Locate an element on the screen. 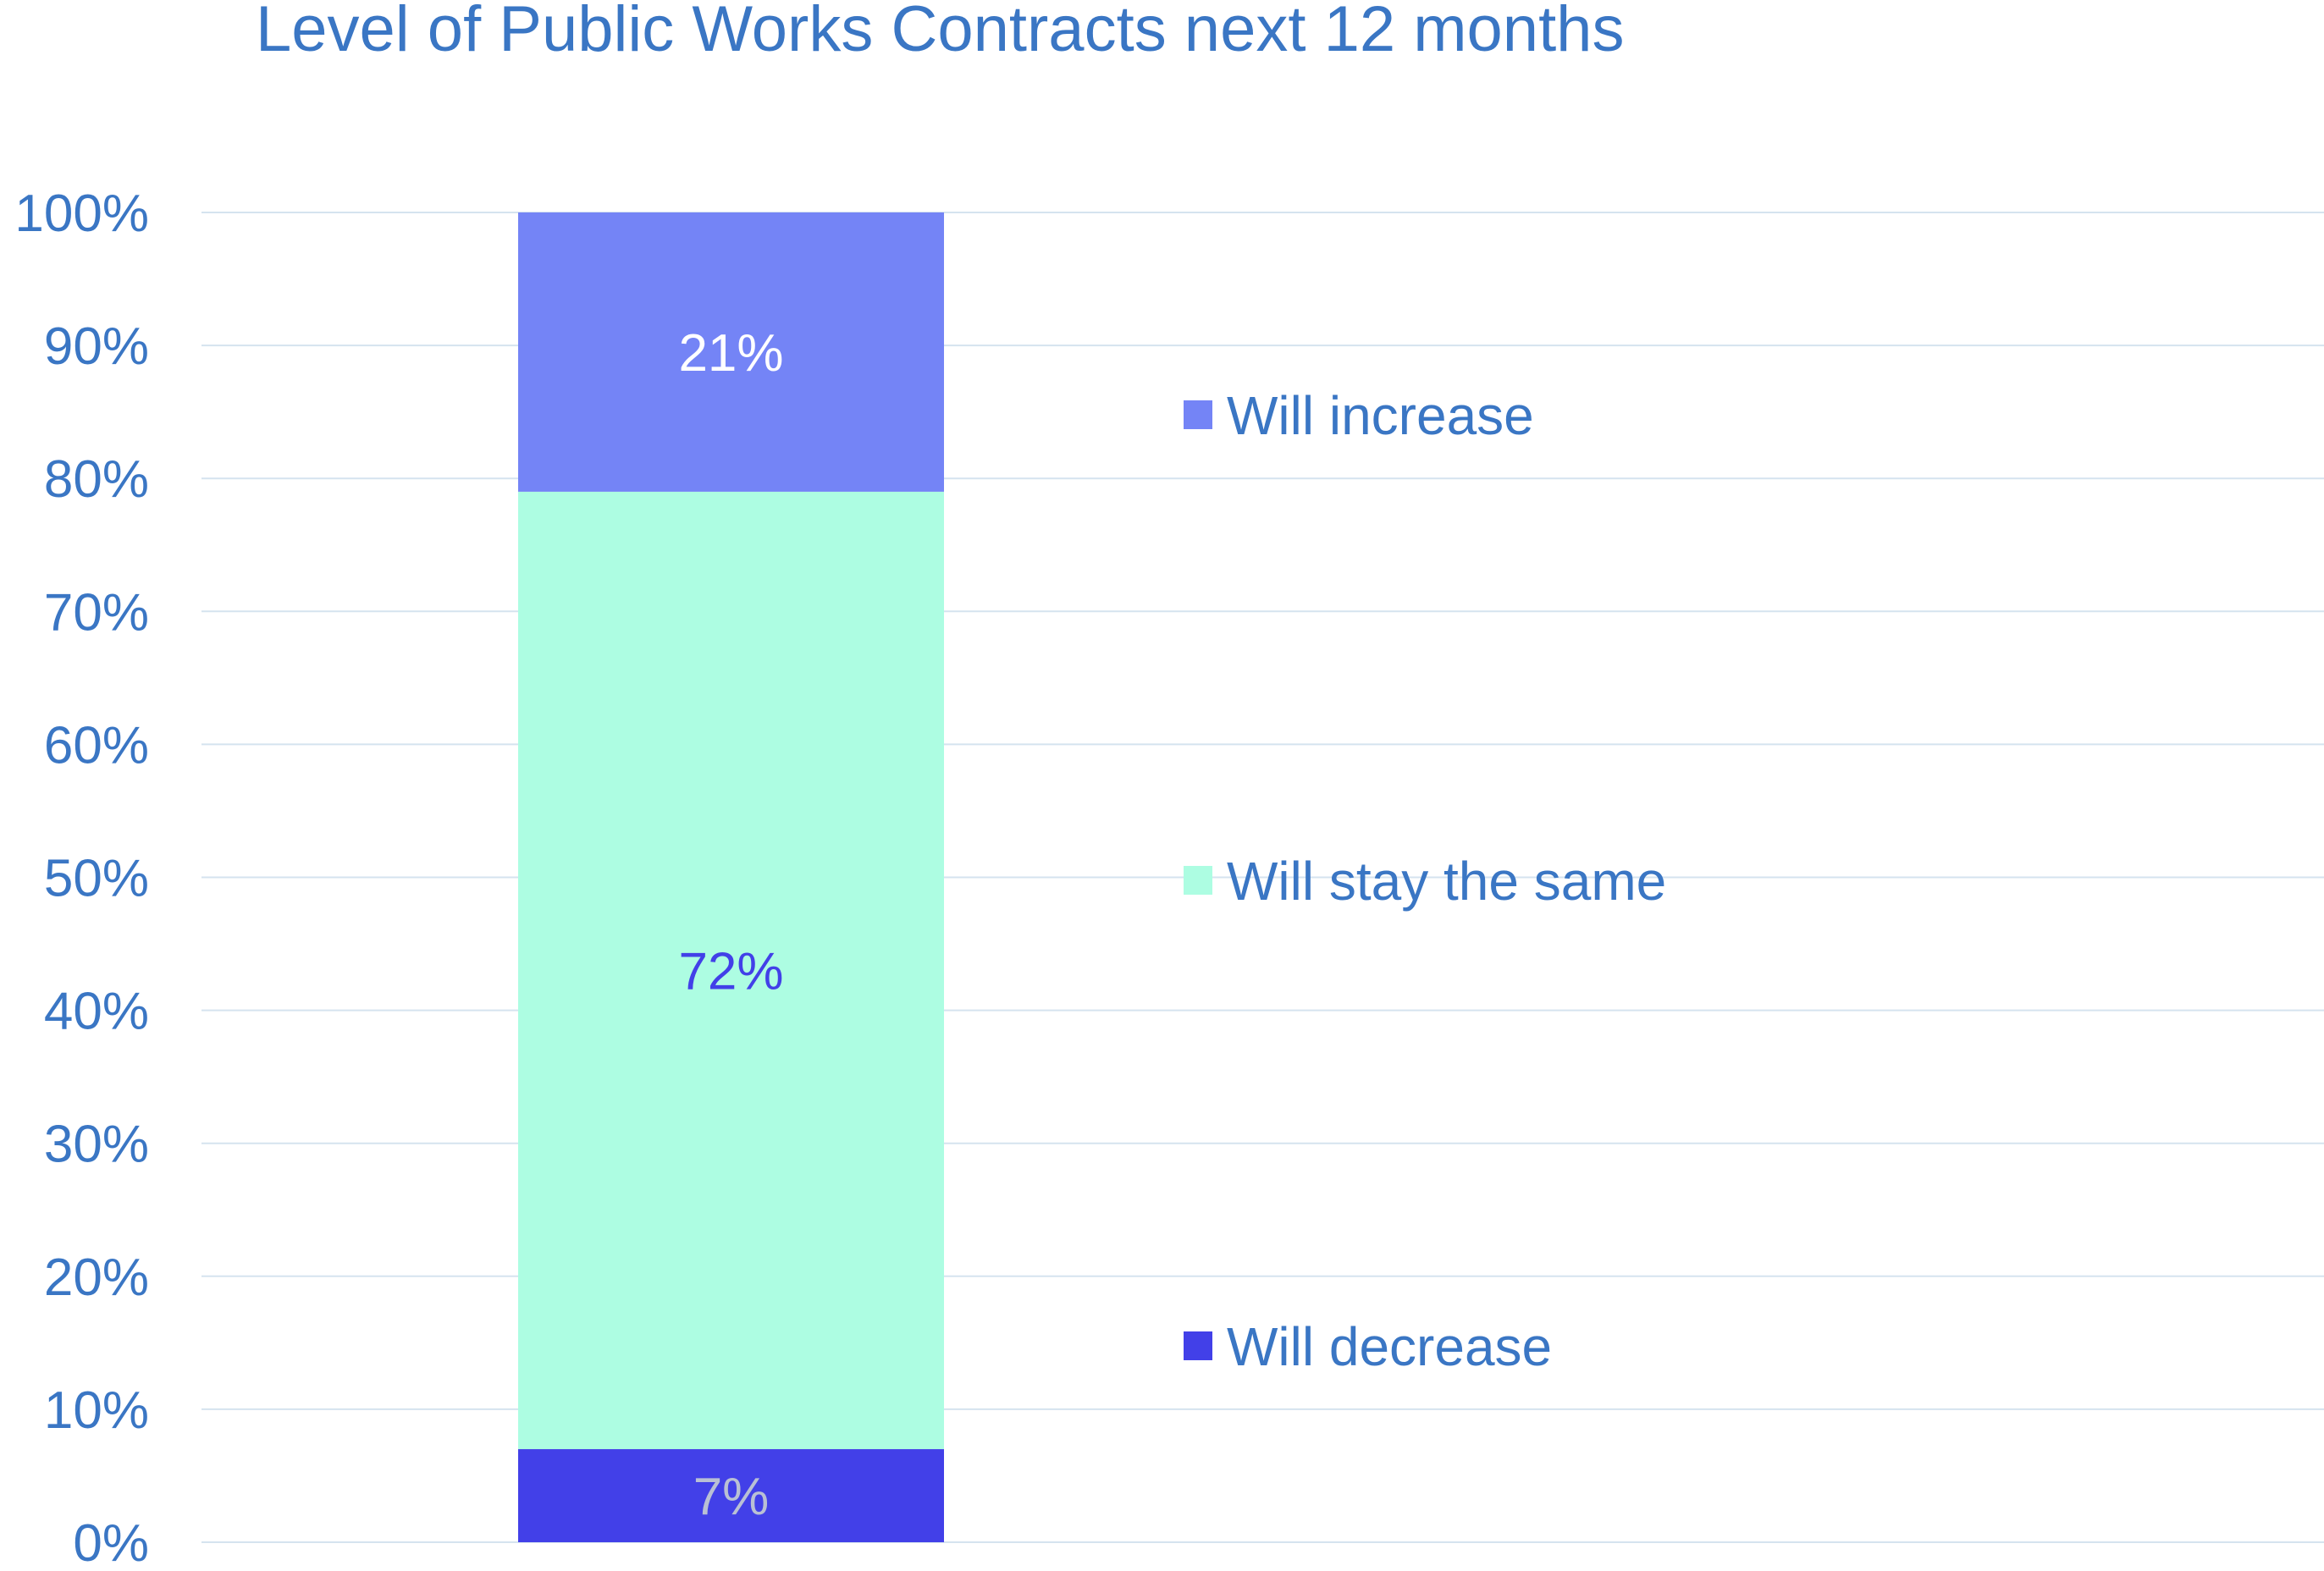 This screenshot has height=1571, width=2324. y-tick-label: 60% is located at coordinates (96, 745).